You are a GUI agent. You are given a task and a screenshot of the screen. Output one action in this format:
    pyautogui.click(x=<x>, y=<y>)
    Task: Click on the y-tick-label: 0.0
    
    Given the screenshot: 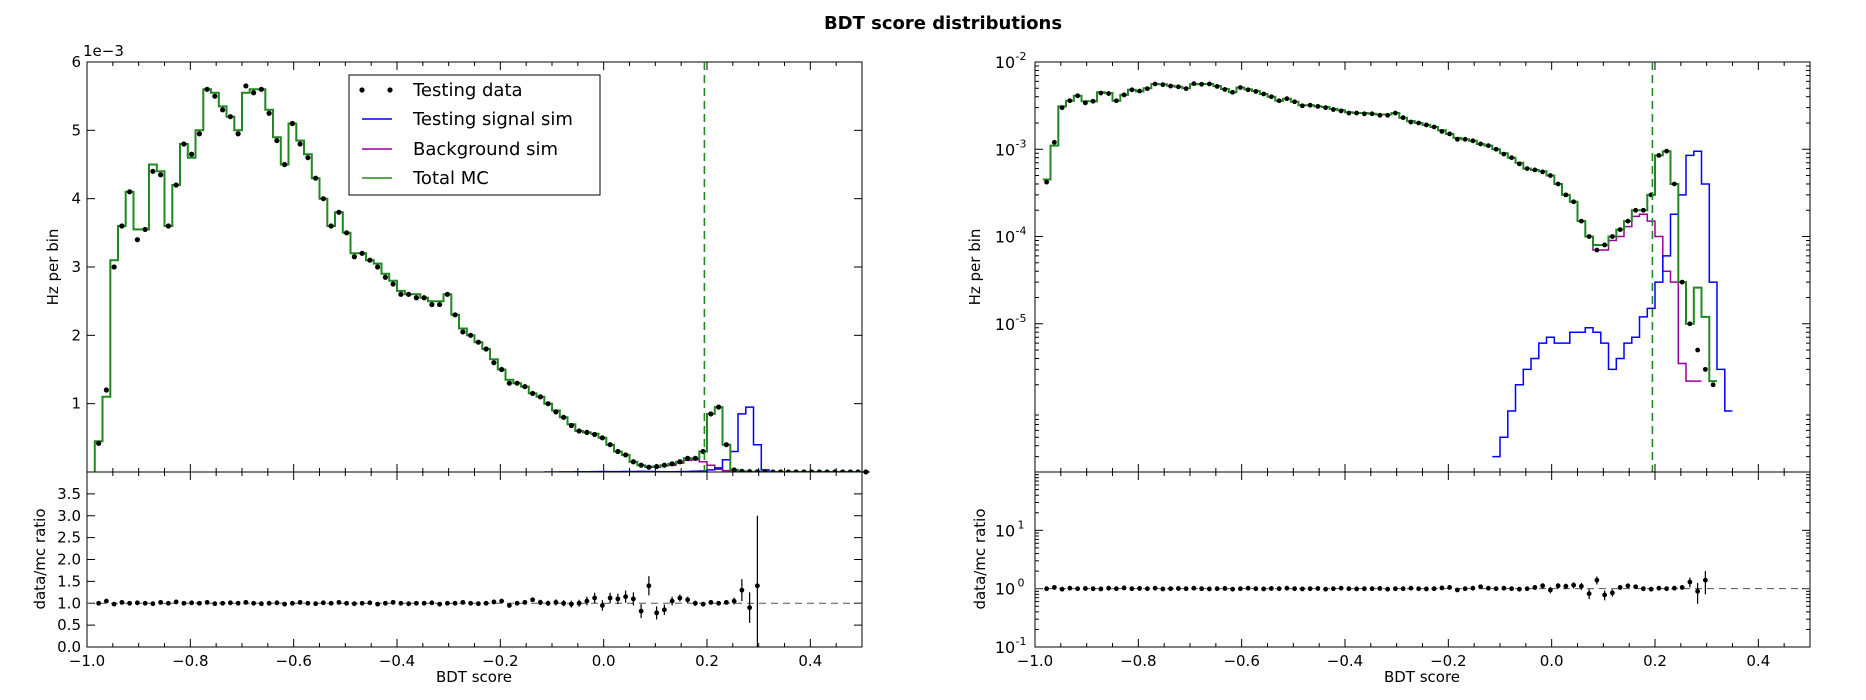 What is the action you would take?
    pyautogui.click(x=69, y=647)
    